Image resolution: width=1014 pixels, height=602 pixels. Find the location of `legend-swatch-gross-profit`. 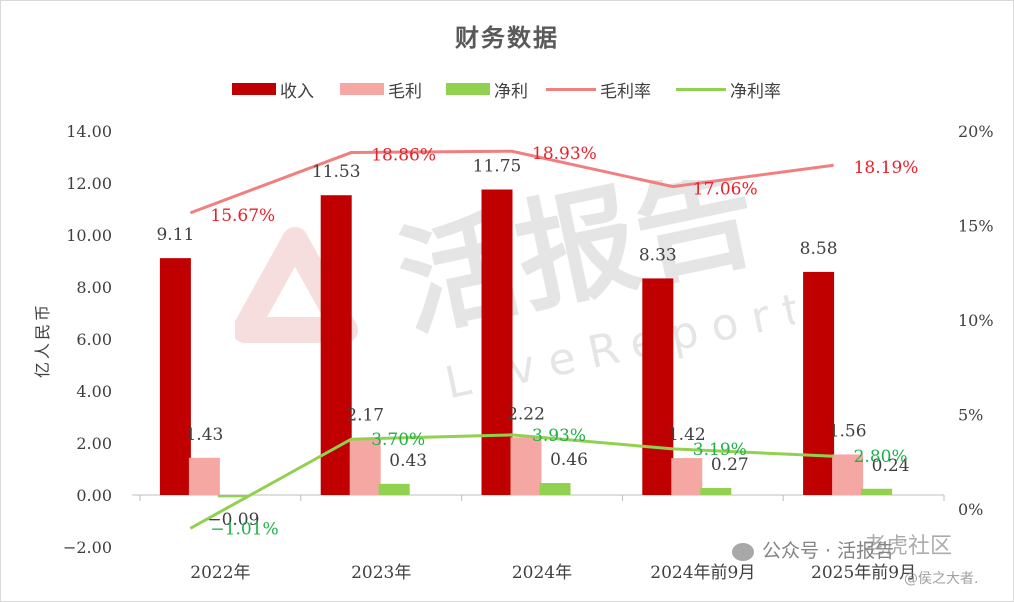

legend-swatch-gross-profit is located at coordinates (362, 89).